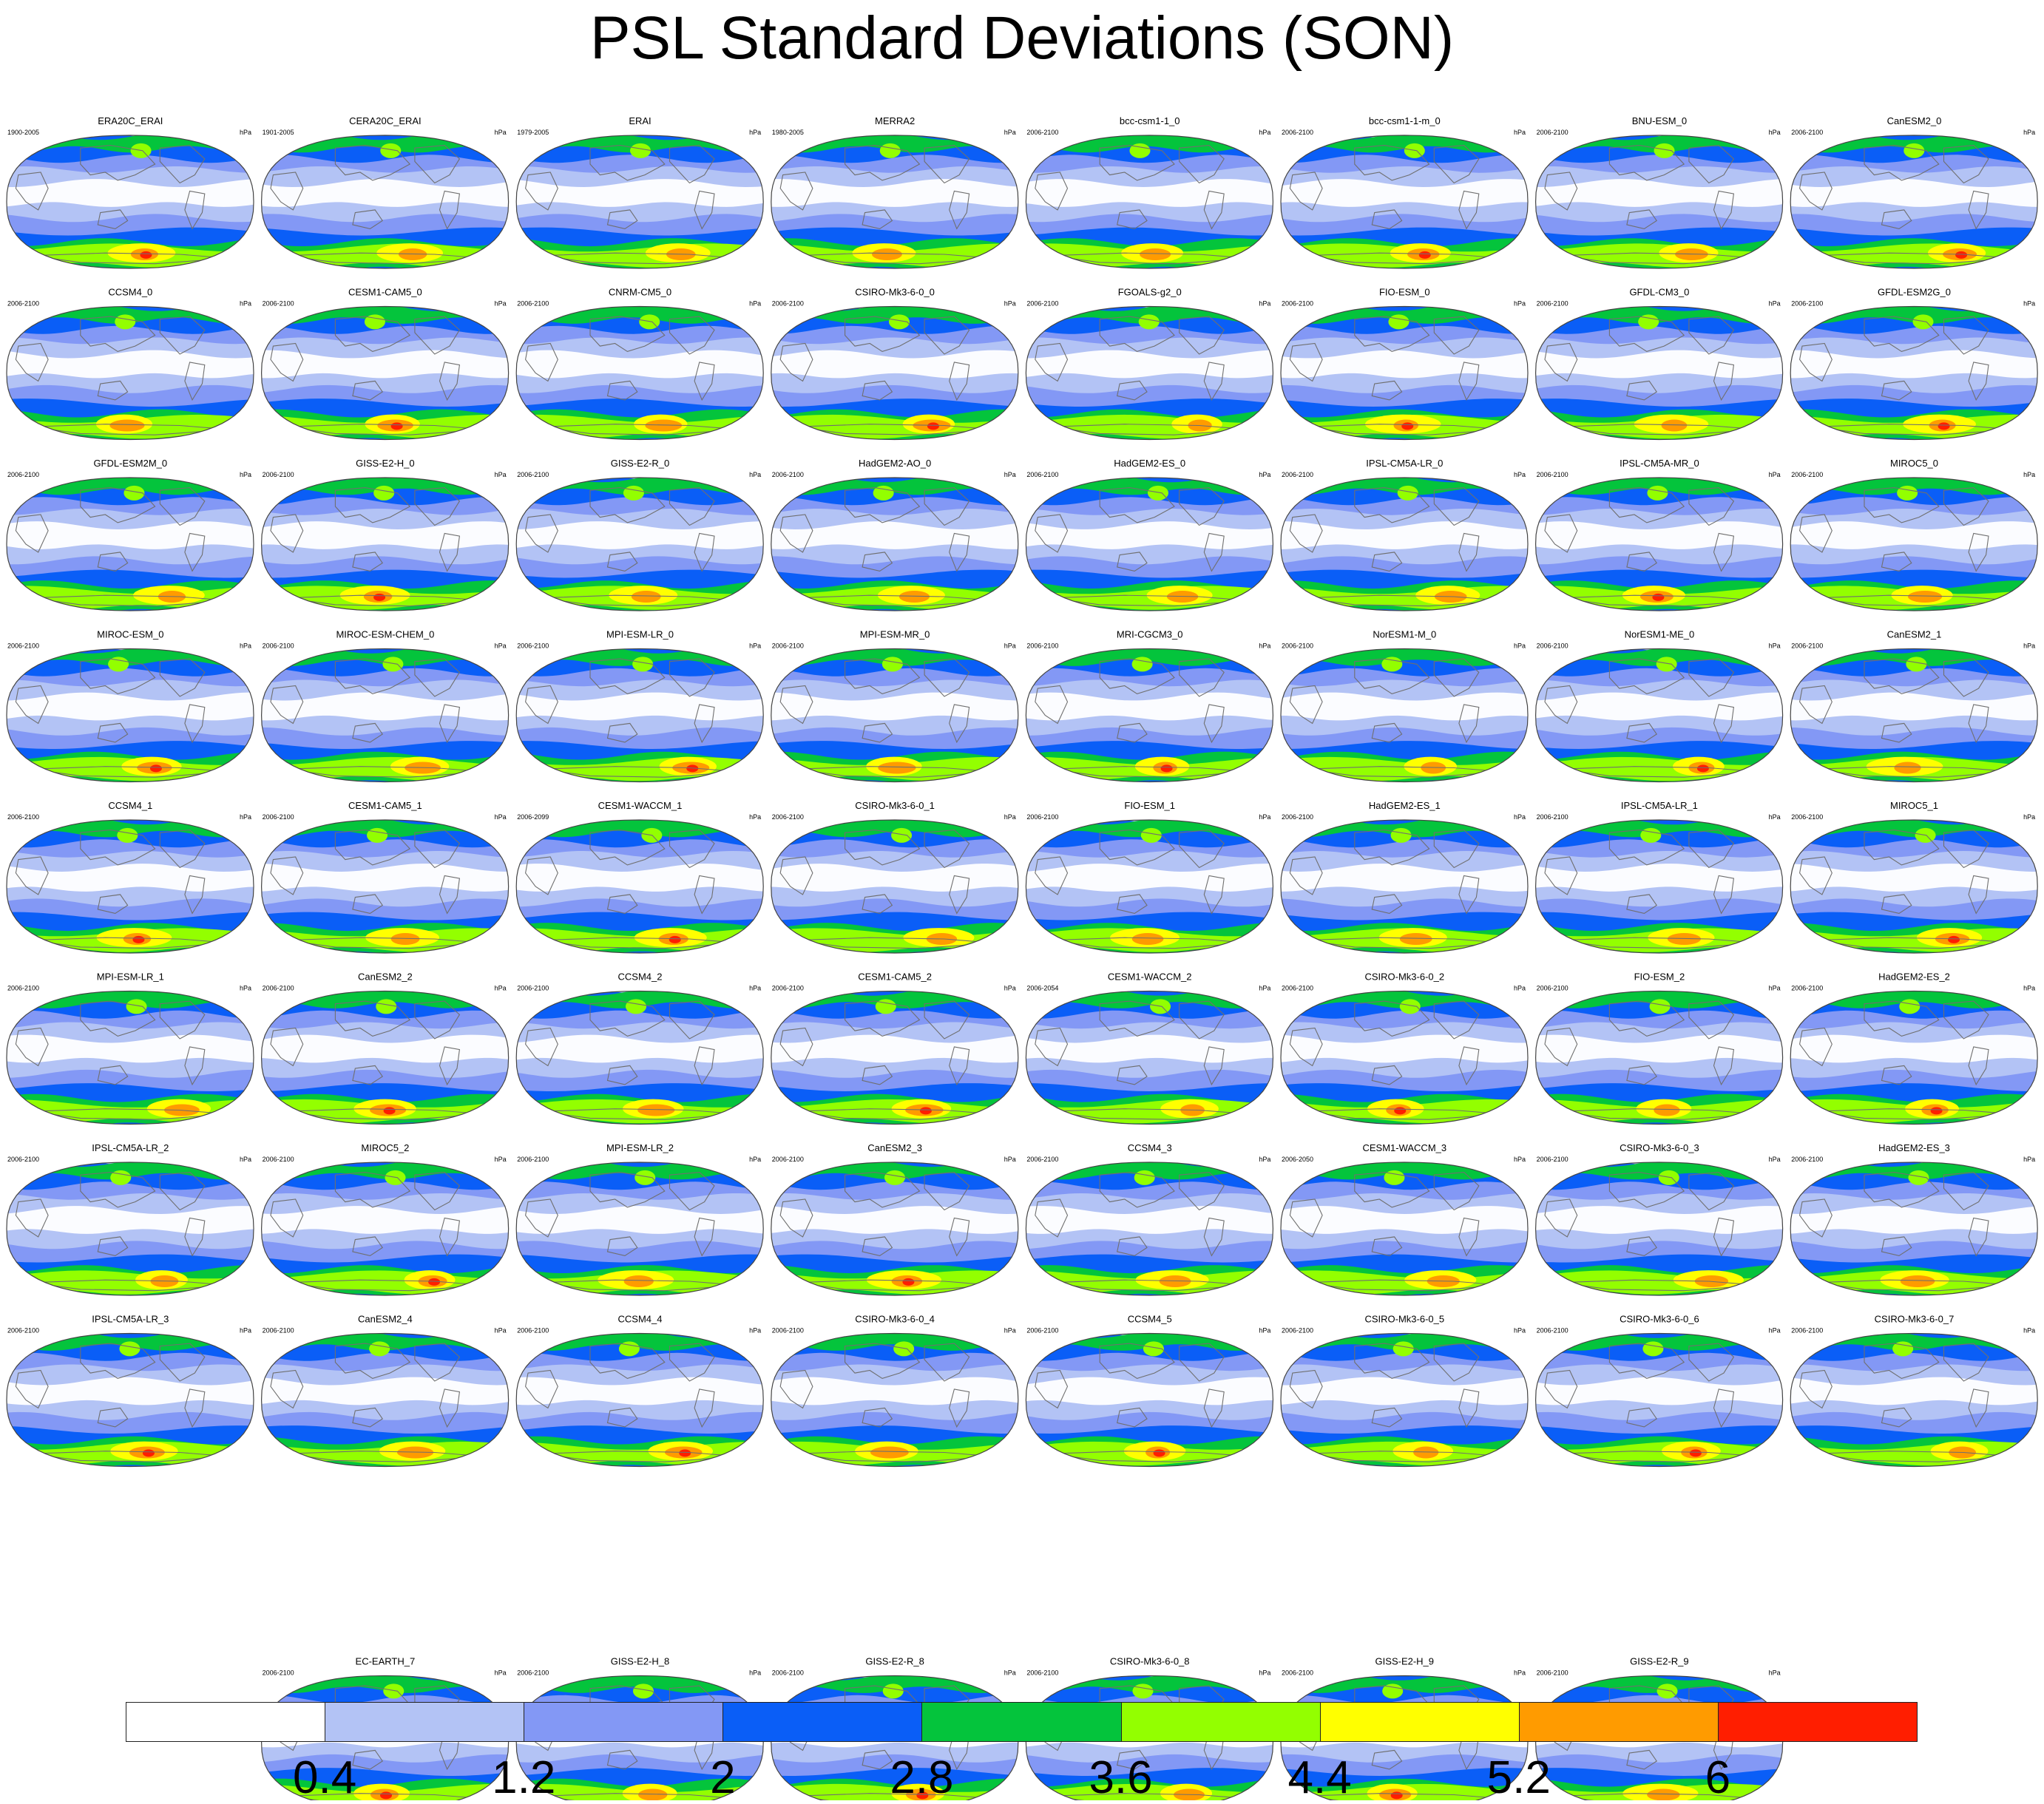 The height and width of the screenshot is (1804, 2044). Describe the element at coordinates (640, 292) in the screenshot. I see `panel-title: CNRM-CM5_0` at that location.